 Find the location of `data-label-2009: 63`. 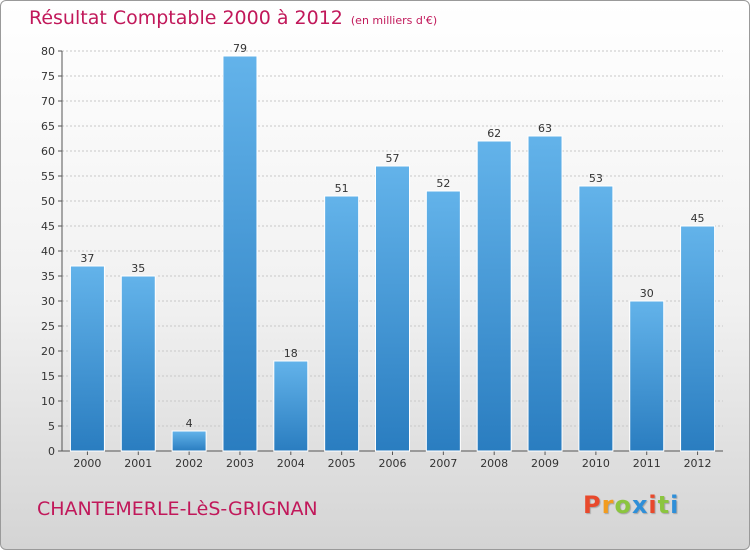

data-label-2009: 63 is located at coordinates (545, 128).